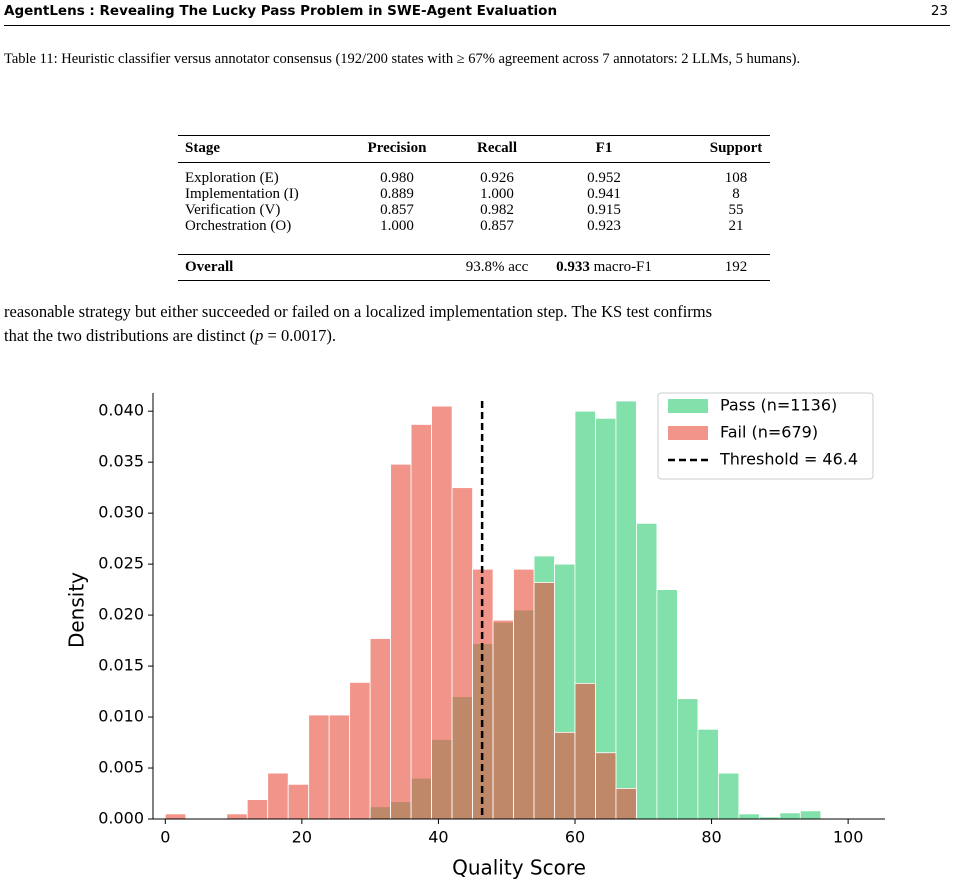  Describe the element at coordinates (497, 267) in the screenshot. I see `overall-accuracy: 93.8% acc` at that location.